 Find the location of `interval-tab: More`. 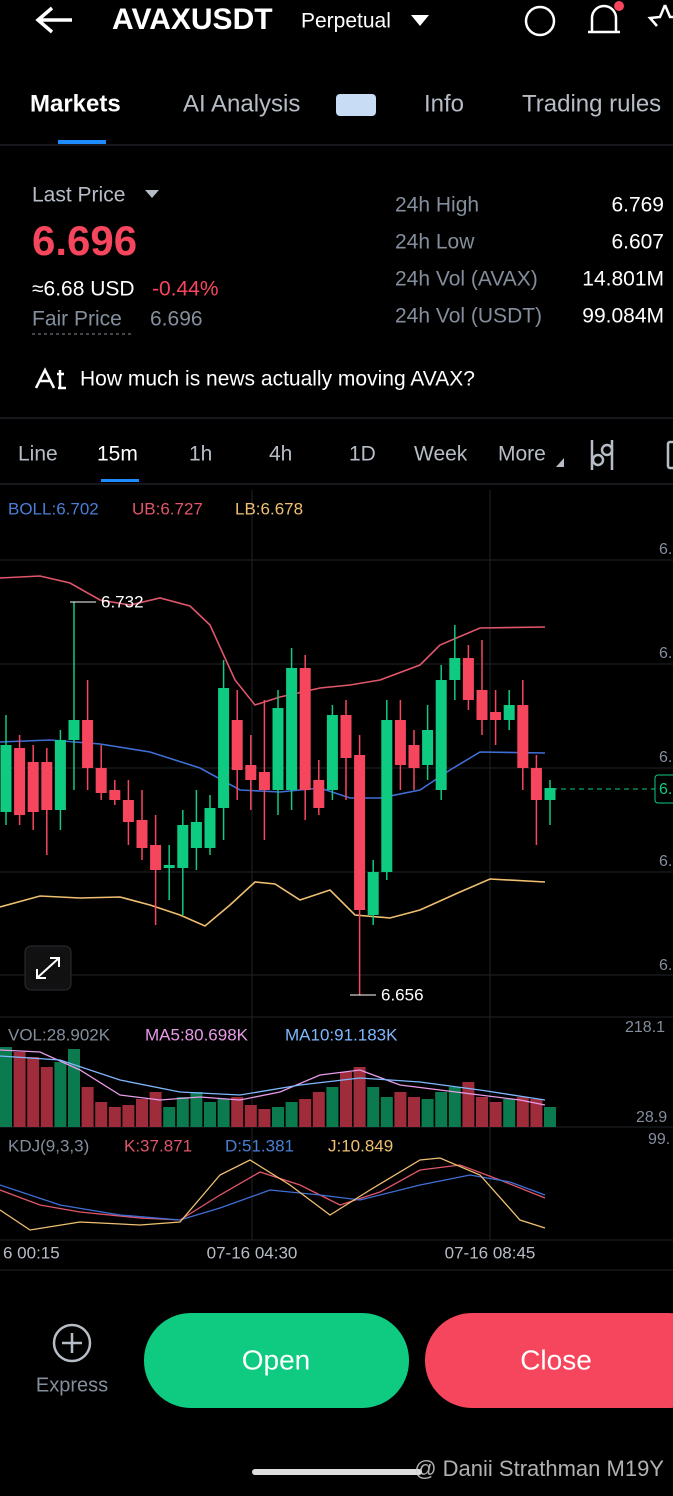

interval-tab: More is located at coordinates (522, 454).